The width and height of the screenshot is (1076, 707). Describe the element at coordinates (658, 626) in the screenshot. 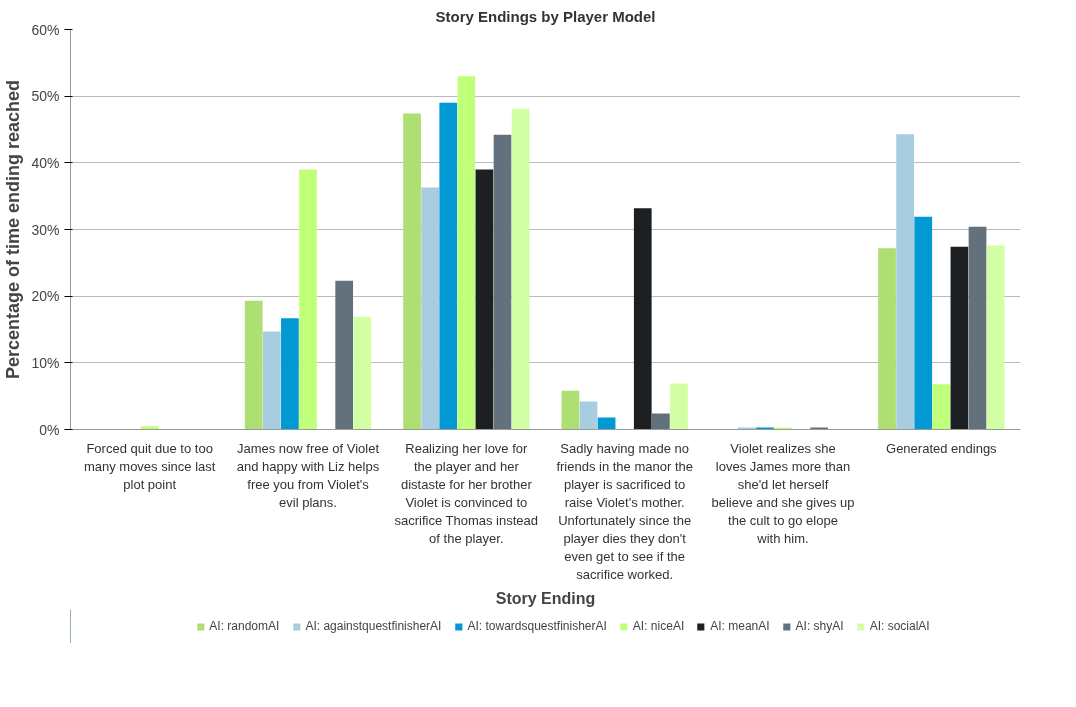

I see `legend-label: AI: niceAI` at that location.